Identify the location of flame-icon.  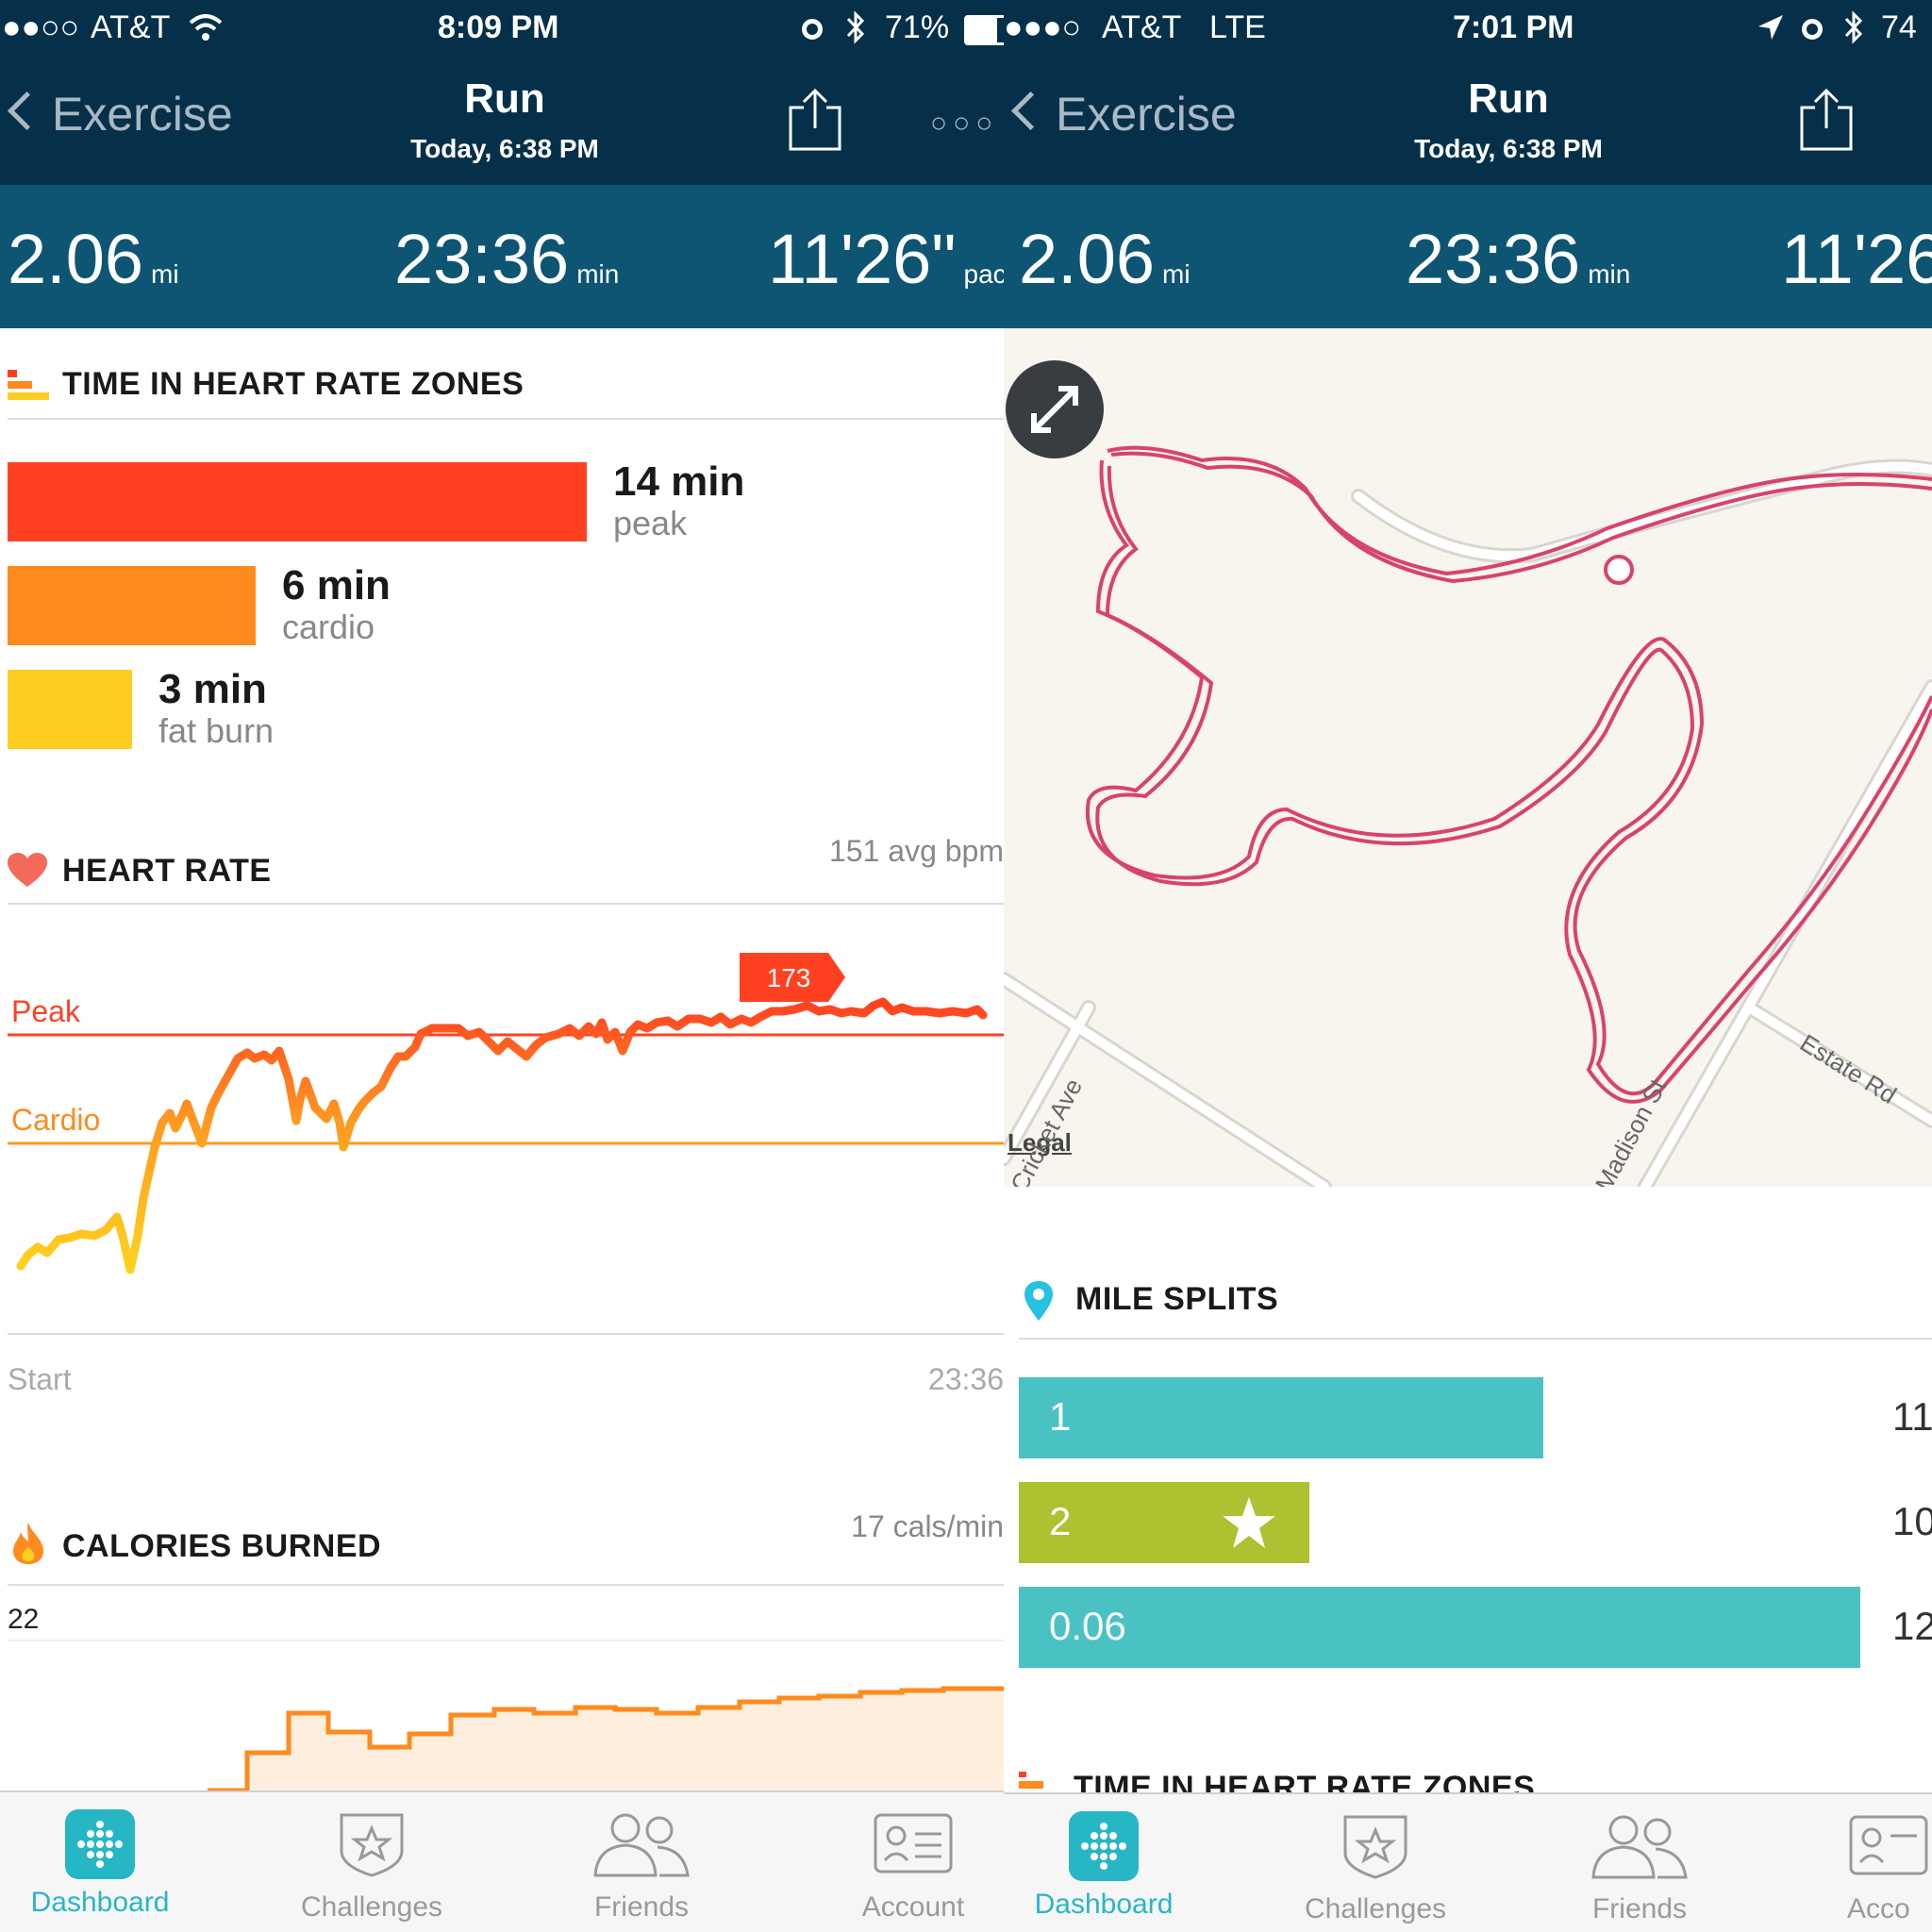
(28, 1544).